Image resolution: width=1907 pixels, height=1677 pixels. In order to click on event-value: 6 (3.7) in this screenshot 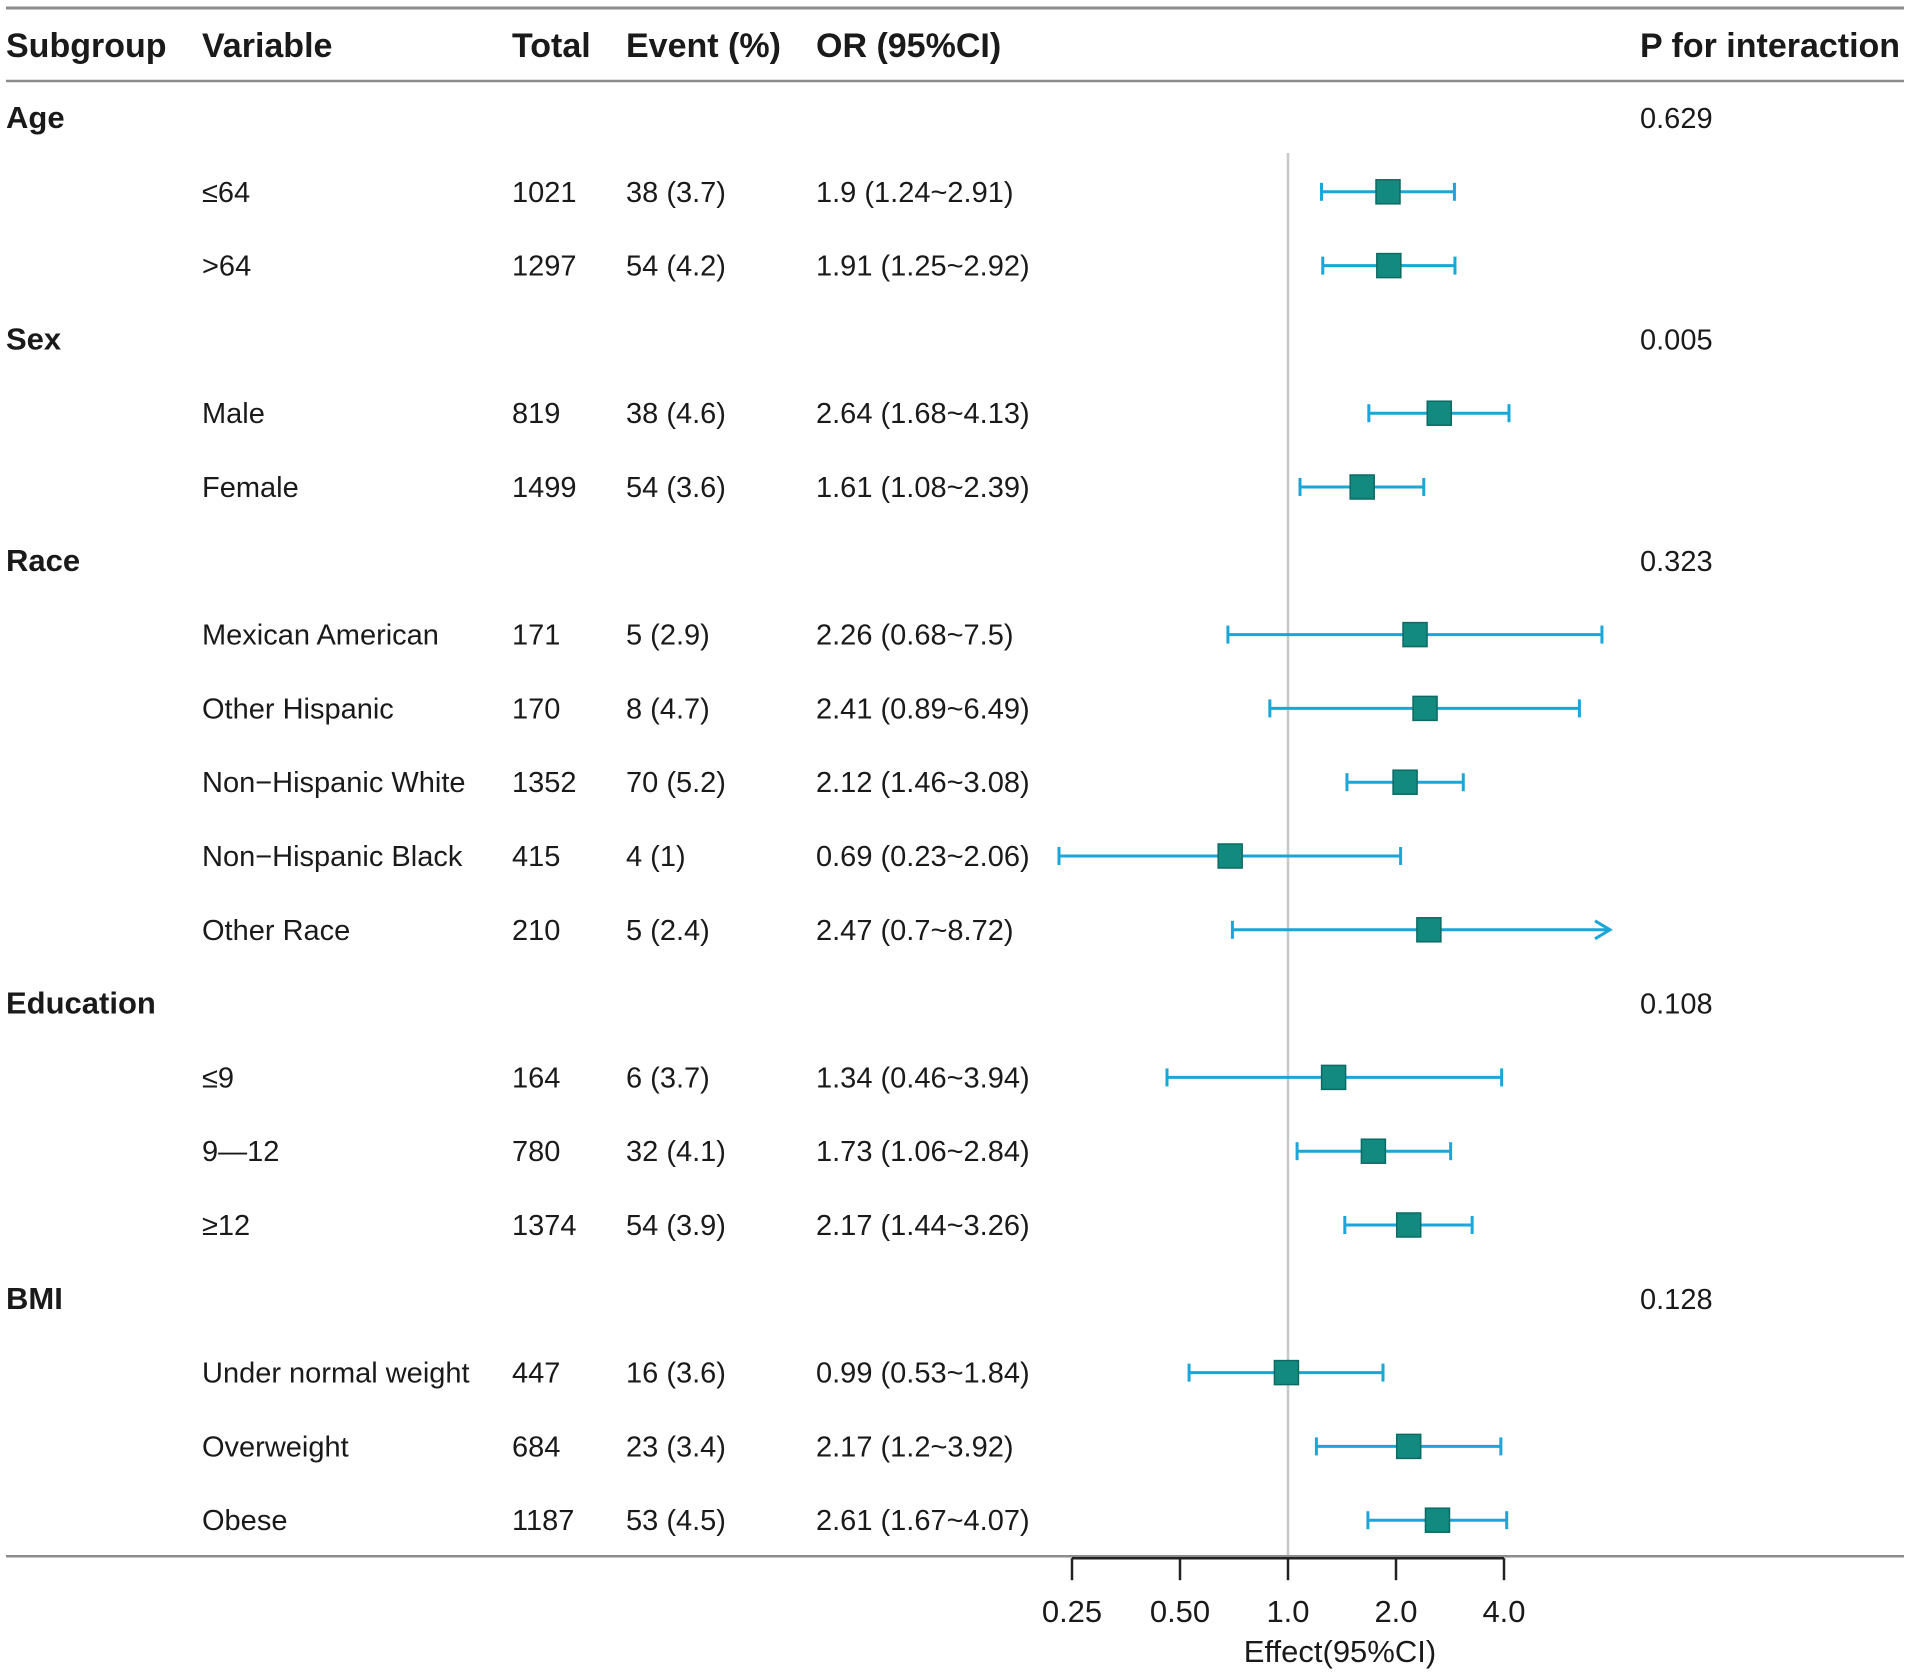, I will do `click(668, 1078)`.